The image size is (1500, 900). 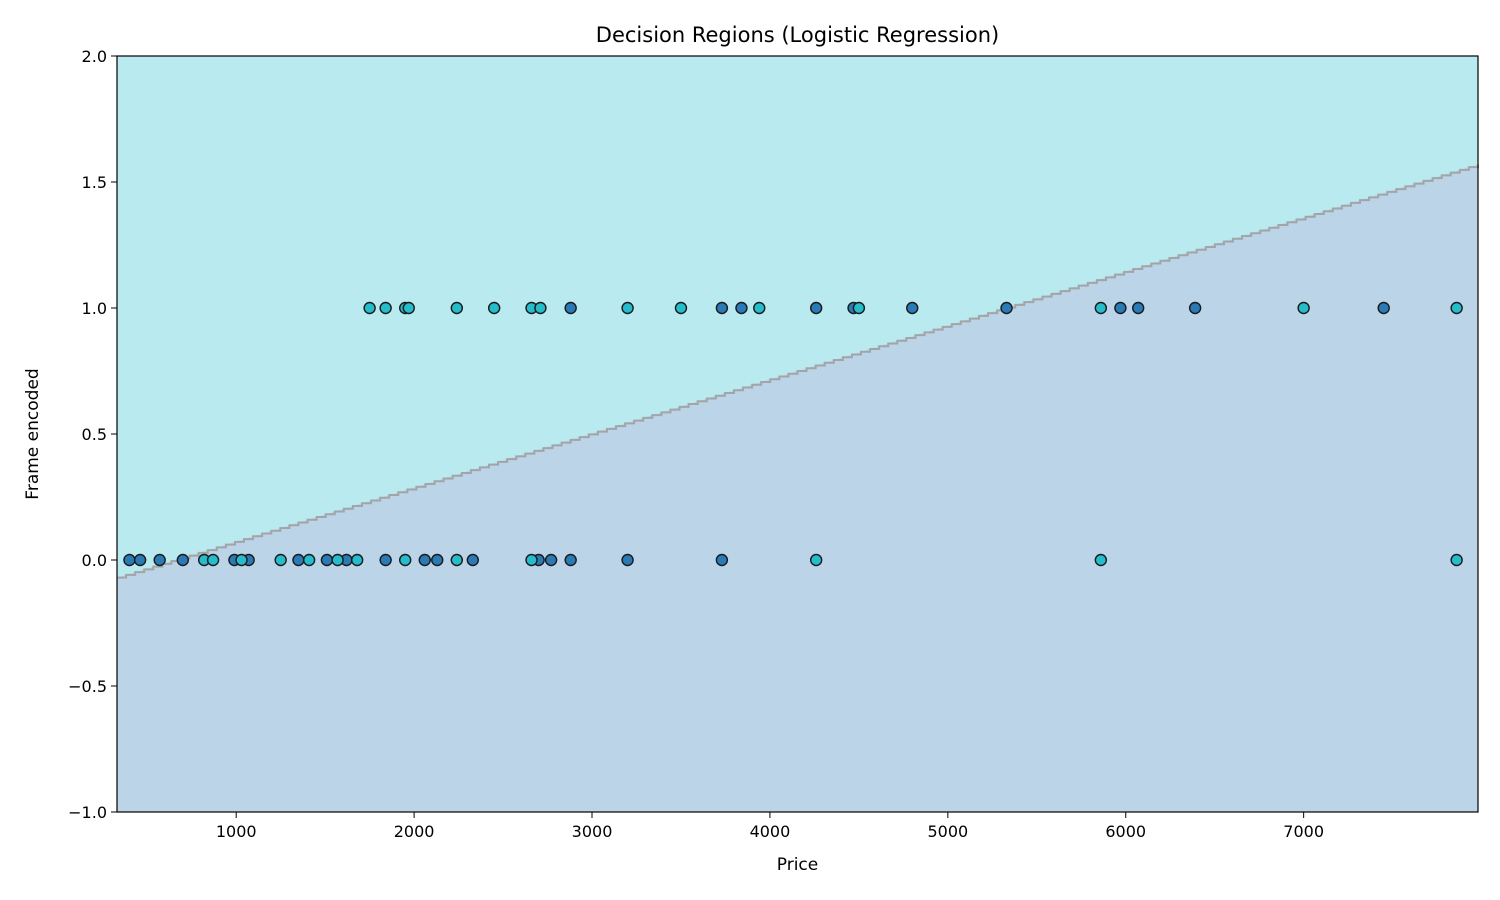 I want to click on x-axis-label: Price, so click(x=797, y=865).